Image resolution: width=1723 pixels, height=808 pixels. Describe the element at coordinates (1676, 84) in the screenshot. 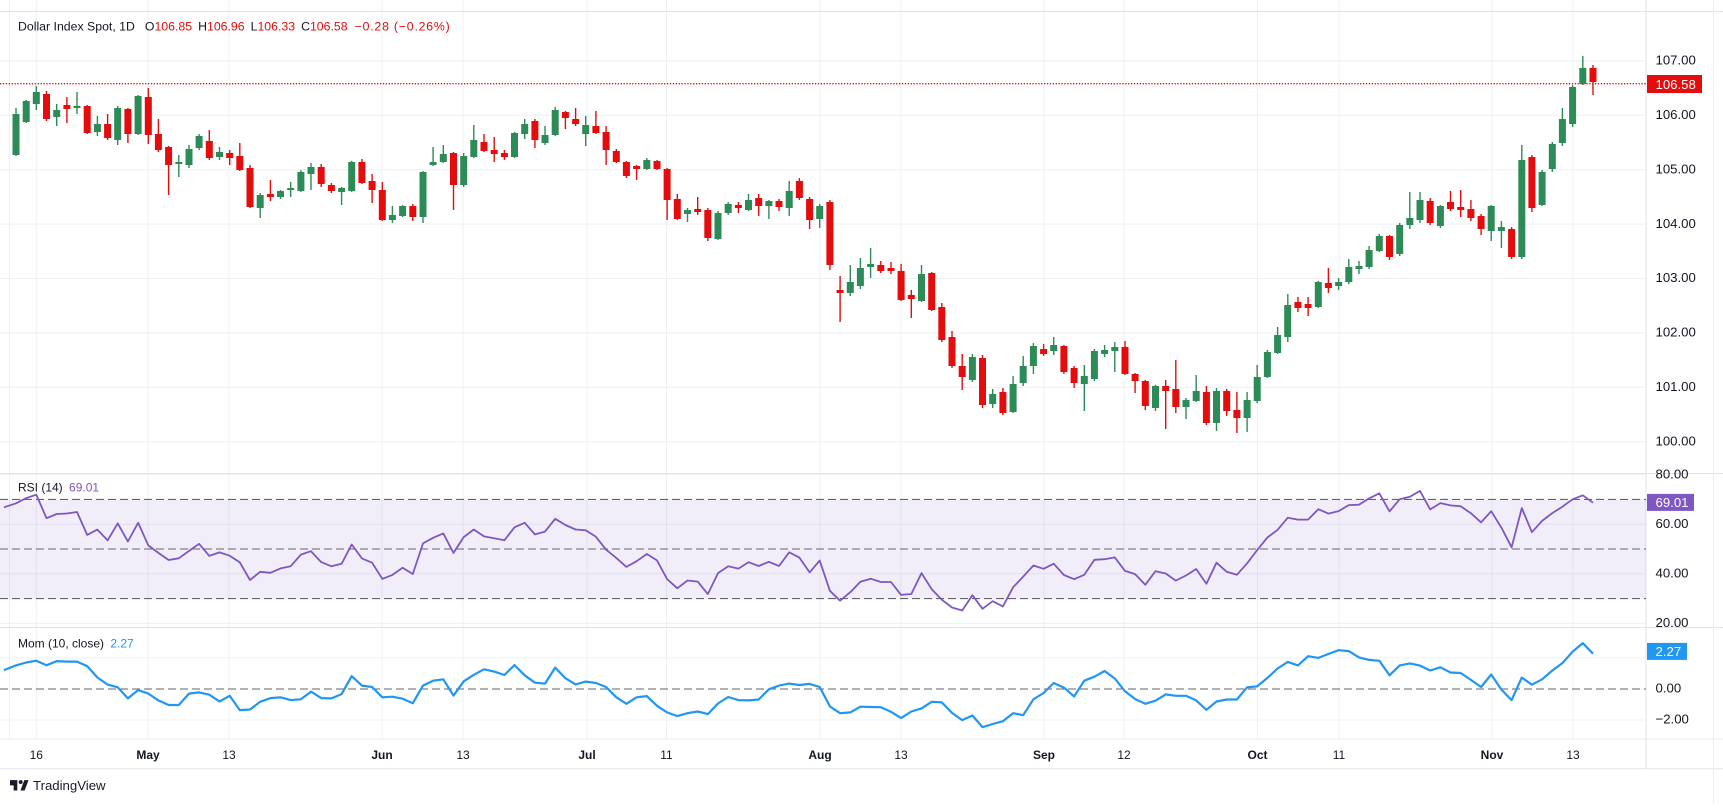

I see `svg-text: 106.58` at that location.